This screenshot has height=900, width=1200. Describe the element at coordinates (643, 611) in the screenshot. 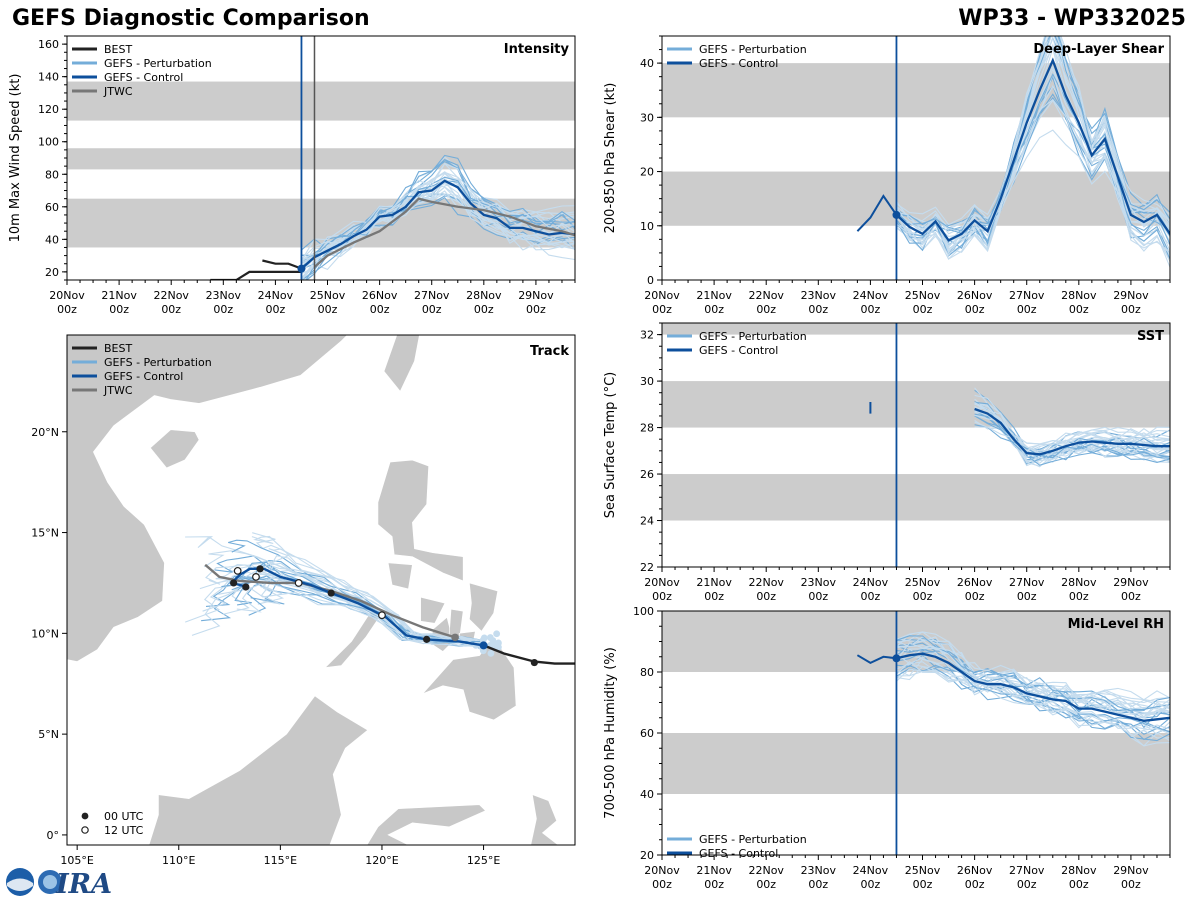

I see `rh-ytick-label: 100` at that location.